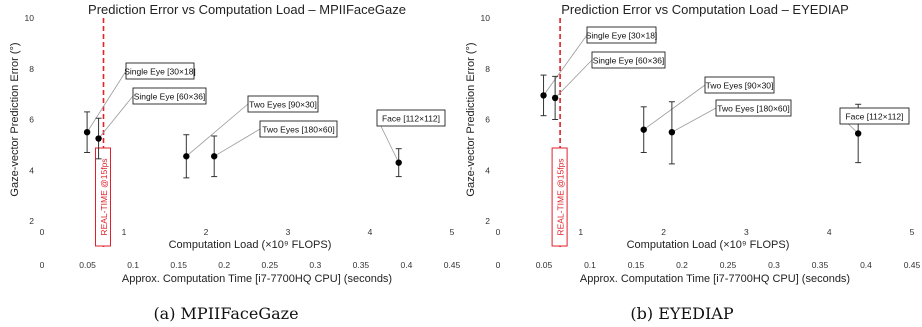 The image size is (922, 327). What do you see at coordinates (681, 313) in the screenshot?
I see `figure-caption: (b) EYEDIAP` at bounding box center [681, 313].